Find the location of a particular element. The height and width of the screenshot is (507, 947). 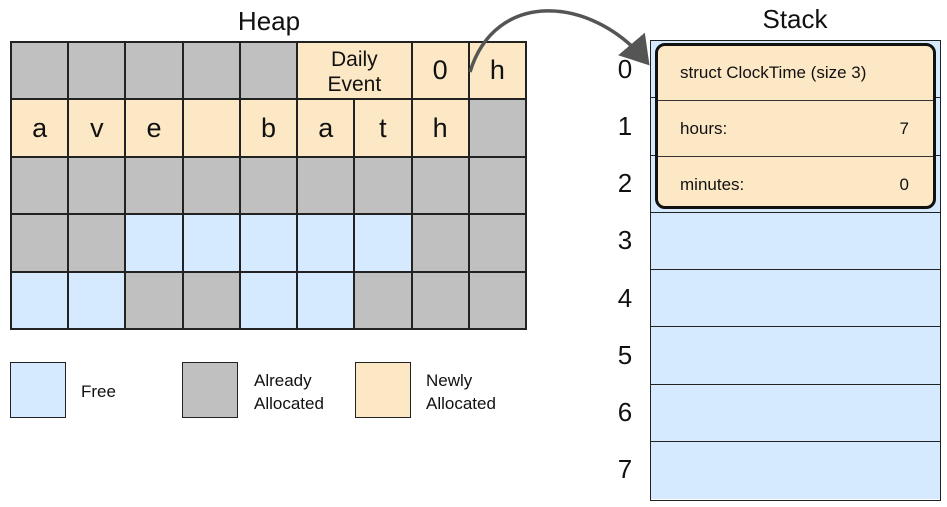

heap-cell-0-7: 0 is located at coordinates (440, 71).